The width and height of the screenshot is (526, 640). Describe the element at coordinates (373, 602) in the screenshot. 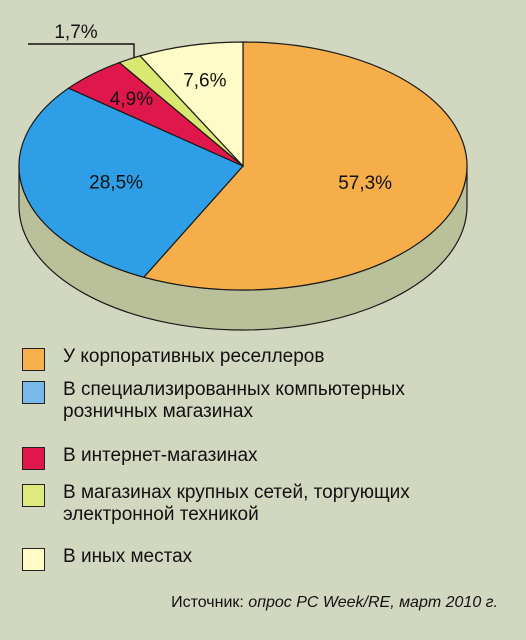

I see `source-publication: опрос PC Week/RE, март 2010 г.` at that location.